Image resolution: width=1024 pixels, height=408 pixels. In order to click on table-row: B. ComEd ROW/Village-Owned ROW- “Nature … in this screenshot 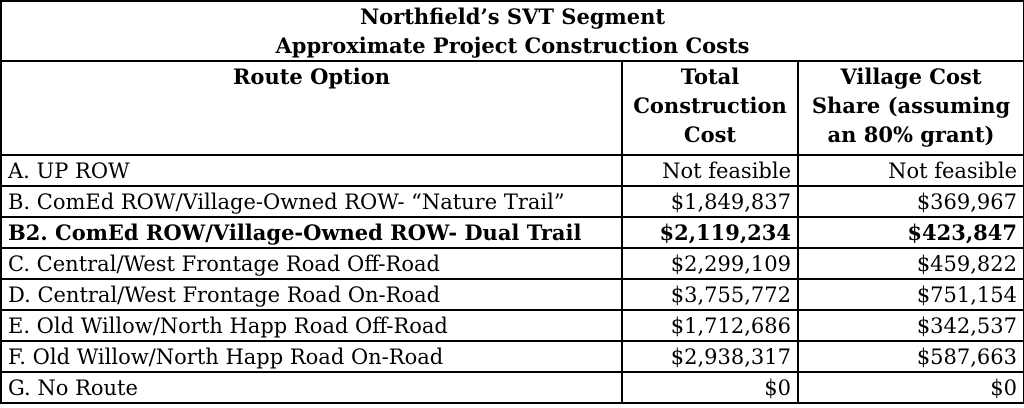, I will do `click(512, 201)`.